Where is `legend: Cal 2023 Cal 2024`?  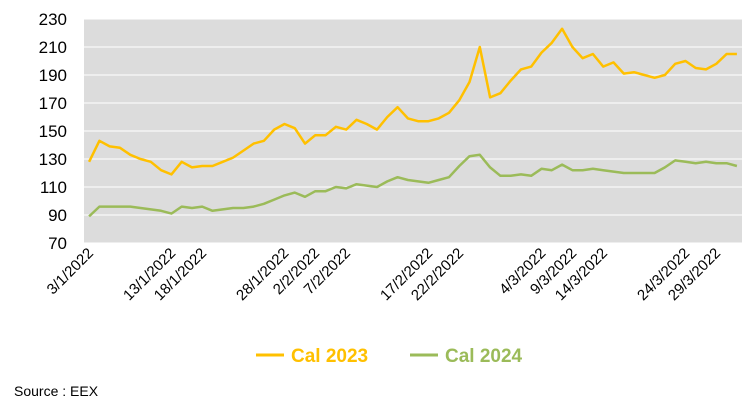
legend: Cal 2023 Cal 2024 is located at coordinates (389, 356).